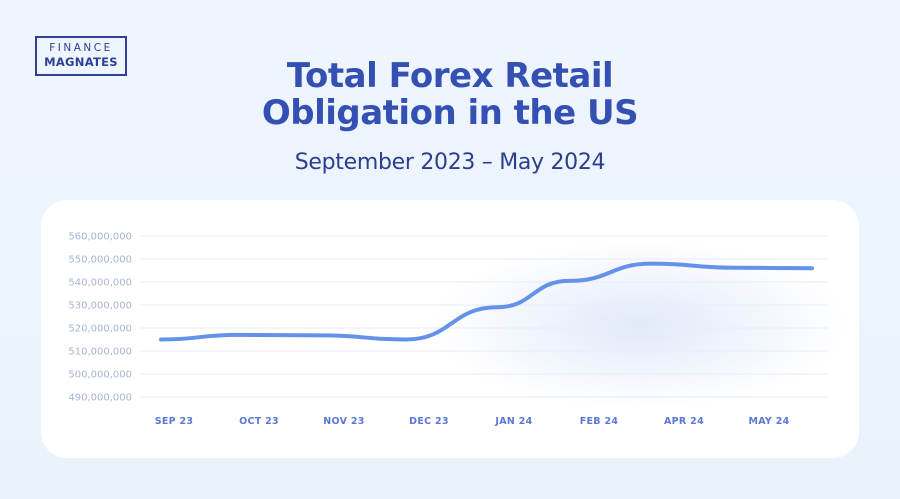  What do you see at coordinates (100, 306) in the screenshot?
I see `y-tick-label: 530,000,000` at bounding box center [100, 306].